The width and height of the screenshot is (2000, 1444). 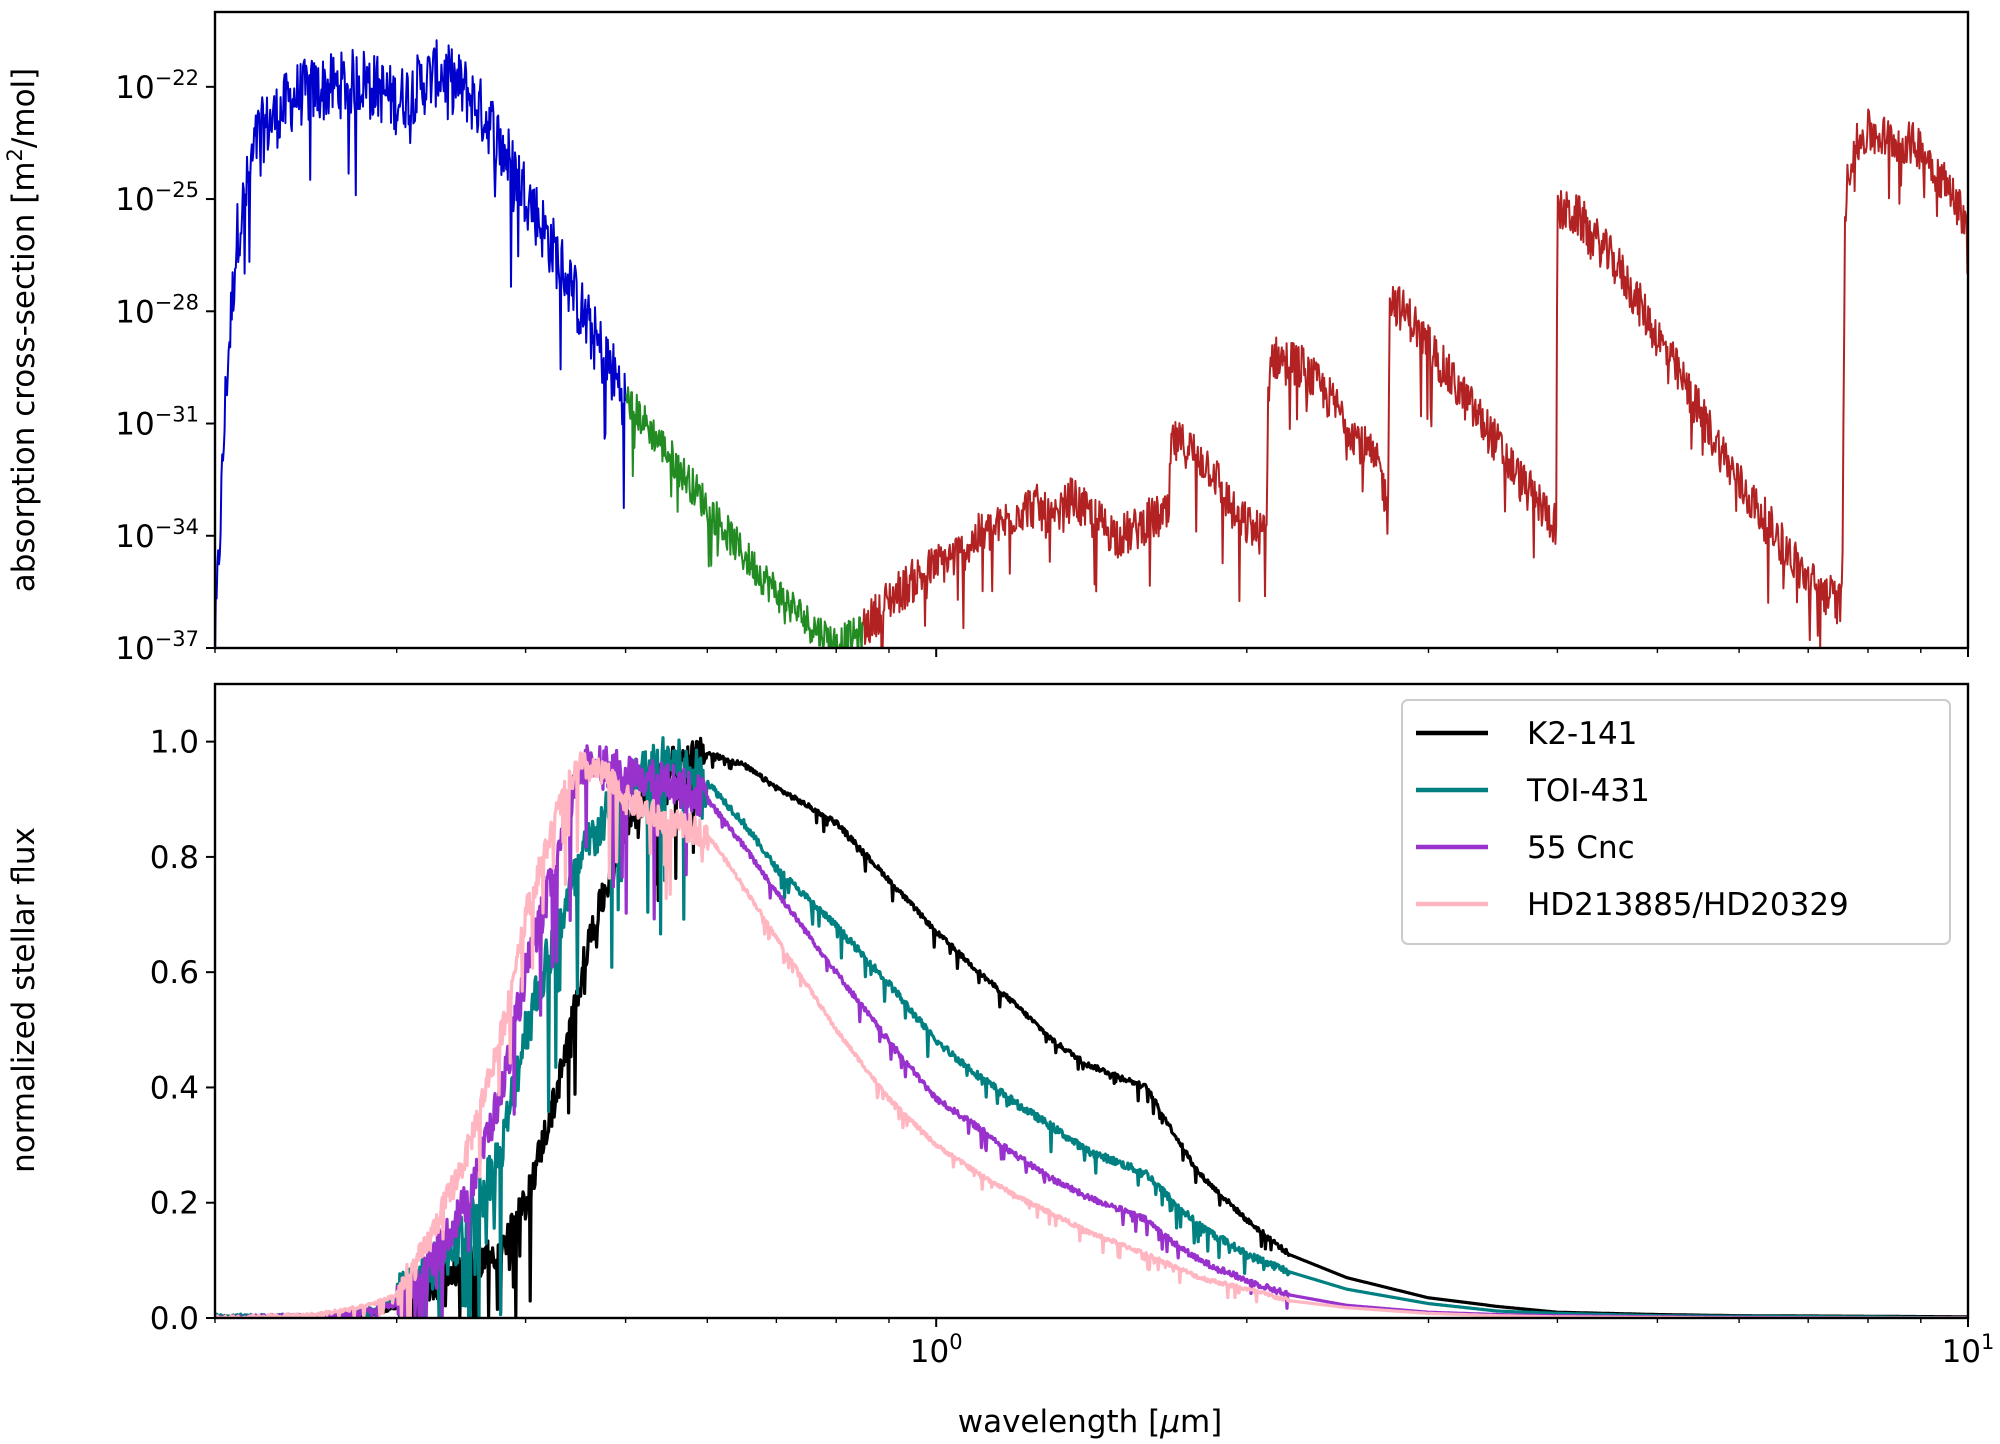 What do you see at coordinates (174, 858) in the screenshot?
I see `bottom-y-tick-label: 0.8` at bounding box center [174, 858].